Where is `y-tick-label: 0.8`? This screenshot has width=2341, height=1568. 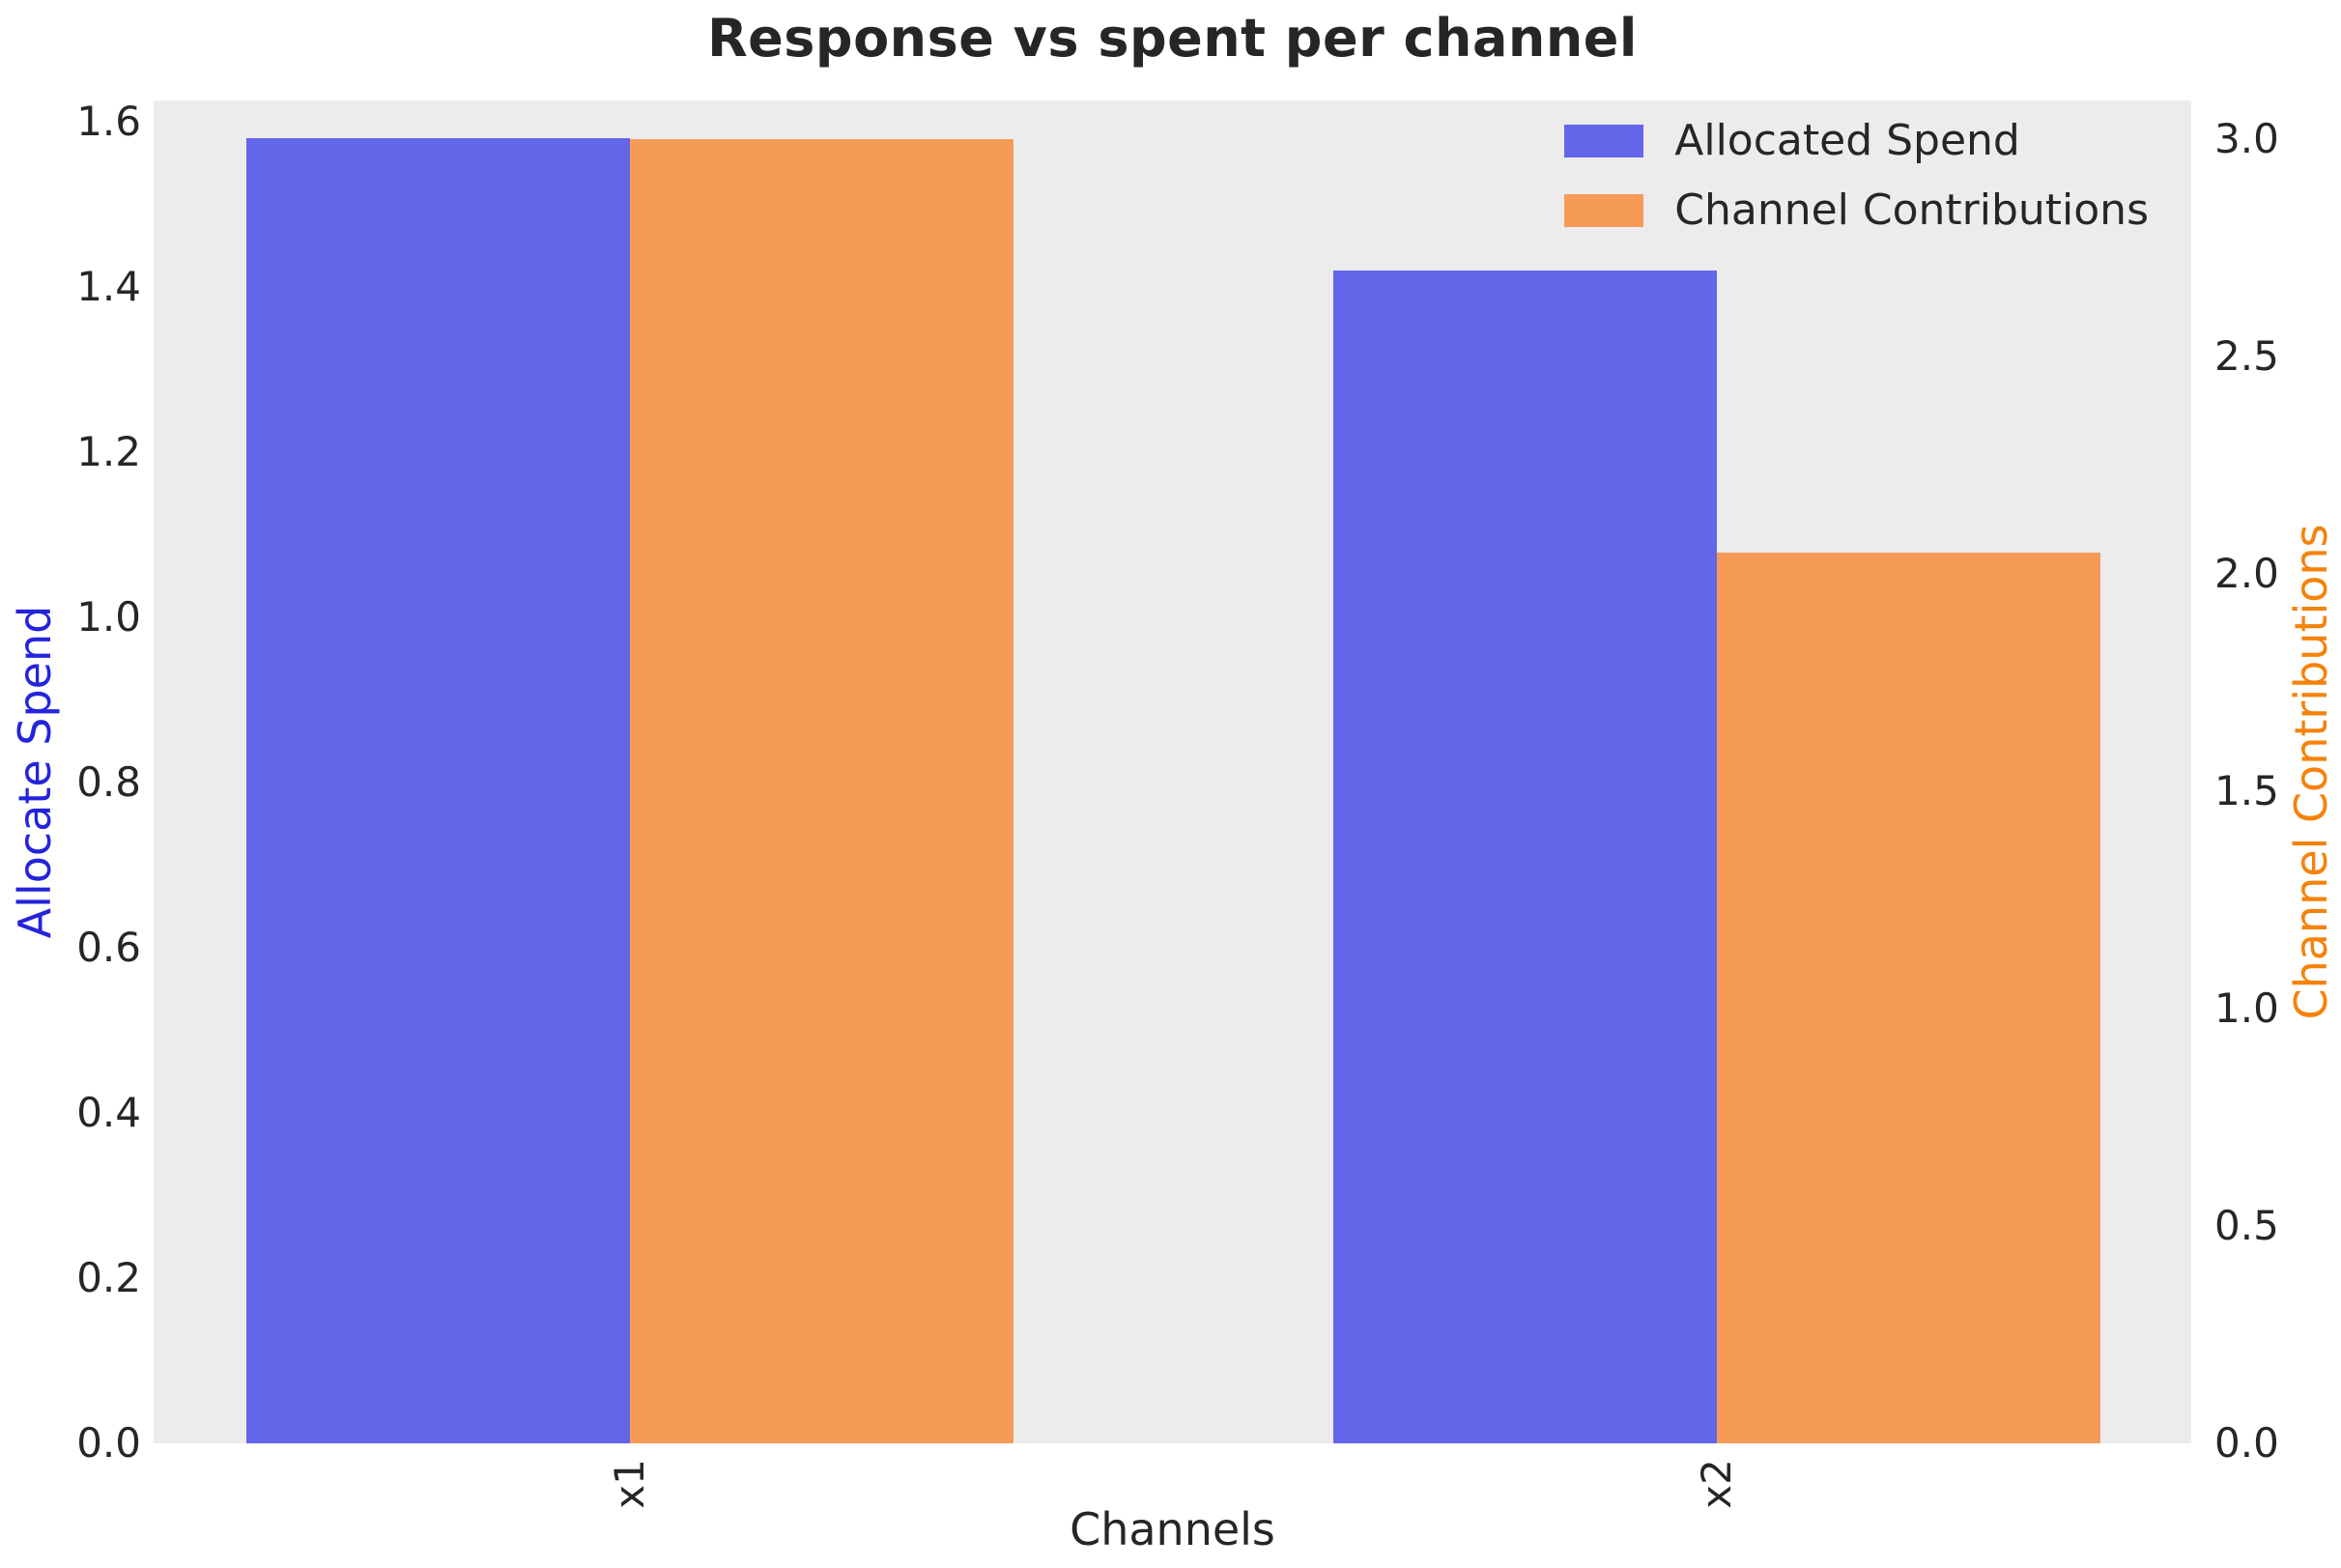 y-tick-label: 0.8 is located at coordinates (109, 782).